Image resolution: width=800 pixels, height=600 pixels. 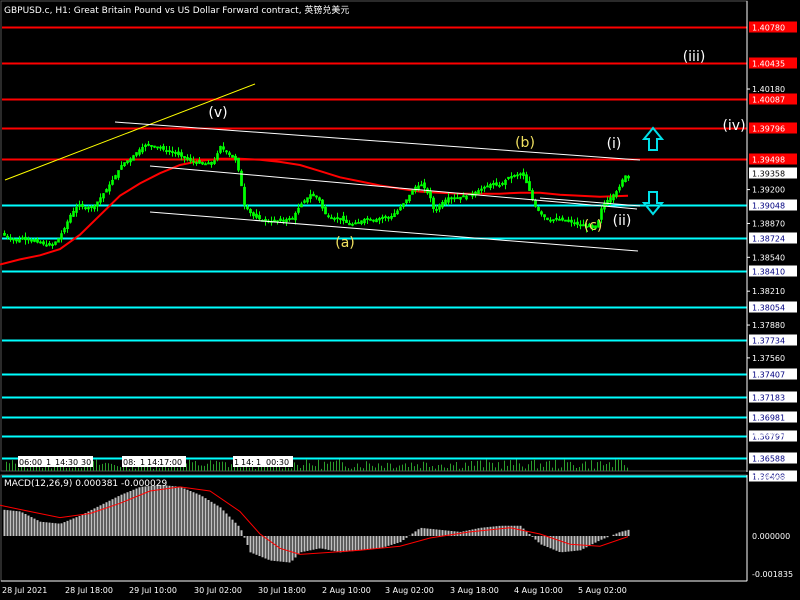 I want to click on macd-axis-tick: -0.001835, so click(x=772, y=574).